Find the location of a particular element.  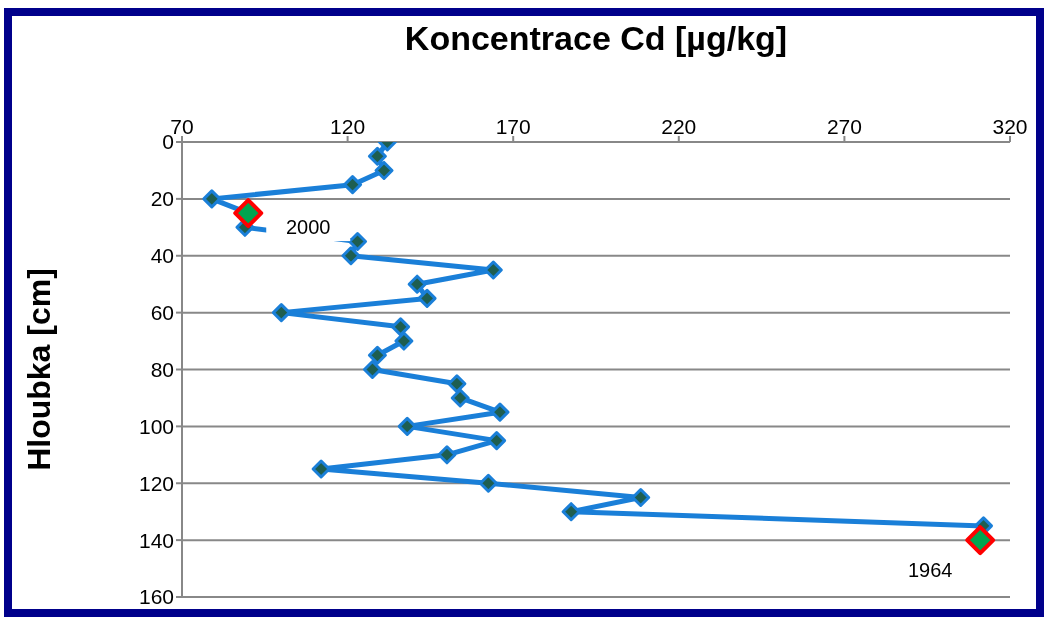

x-tick-label: 120 is located at coordinates (348, 126).